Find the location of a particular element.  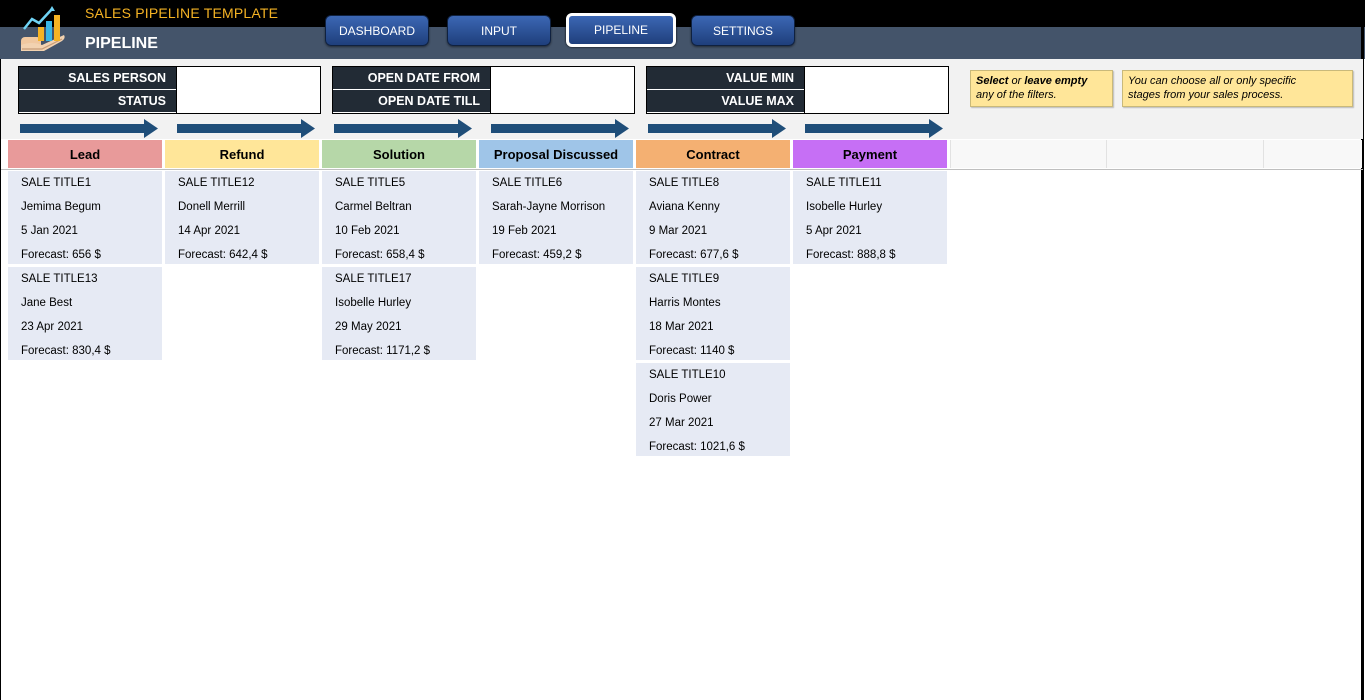

deal-forecast: Forecast: 658,4 $ is located at coordinates (380, 255).